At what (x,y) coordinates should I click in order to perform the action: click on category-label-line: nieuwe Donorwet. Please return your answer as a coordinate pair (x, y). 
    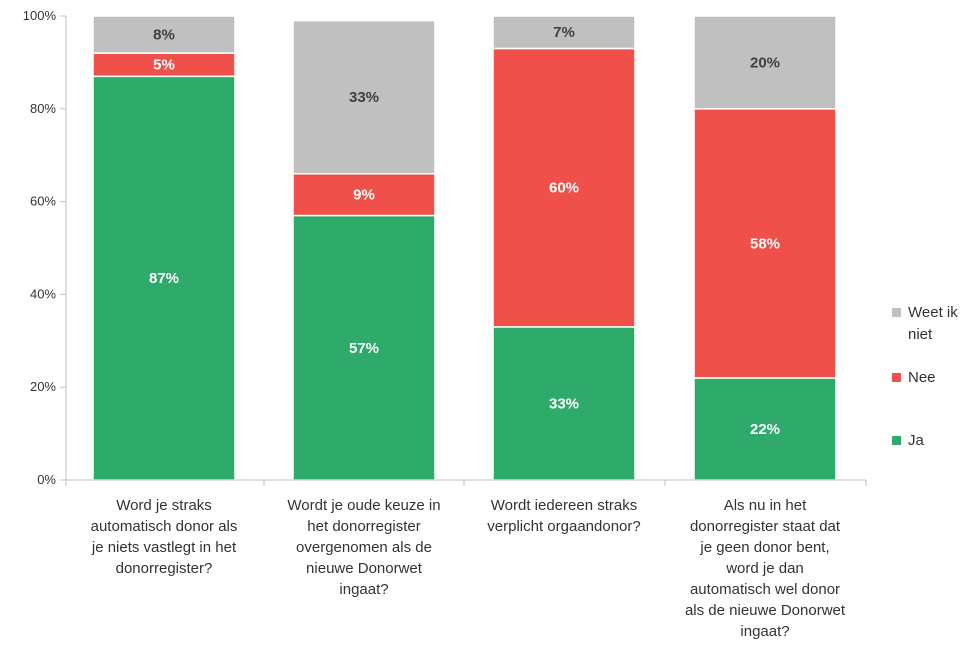
    Looking at the image, I should click on (364, 568).